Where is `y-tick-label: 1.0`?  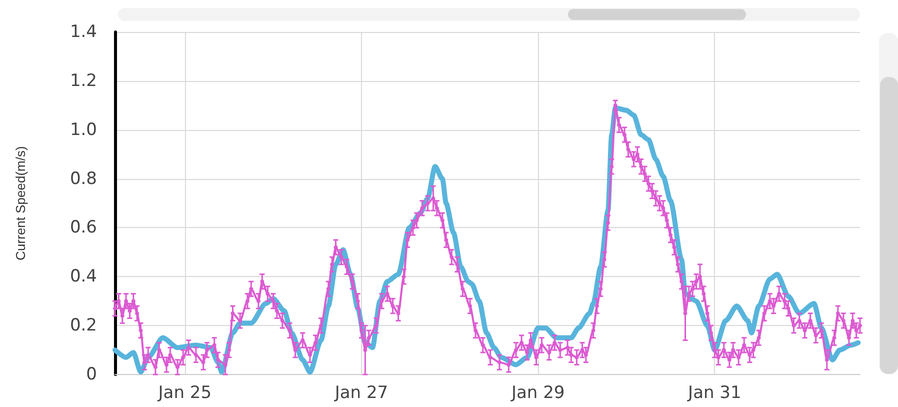
y-tick-label: 1.0 is located at coordinates (83, 130).